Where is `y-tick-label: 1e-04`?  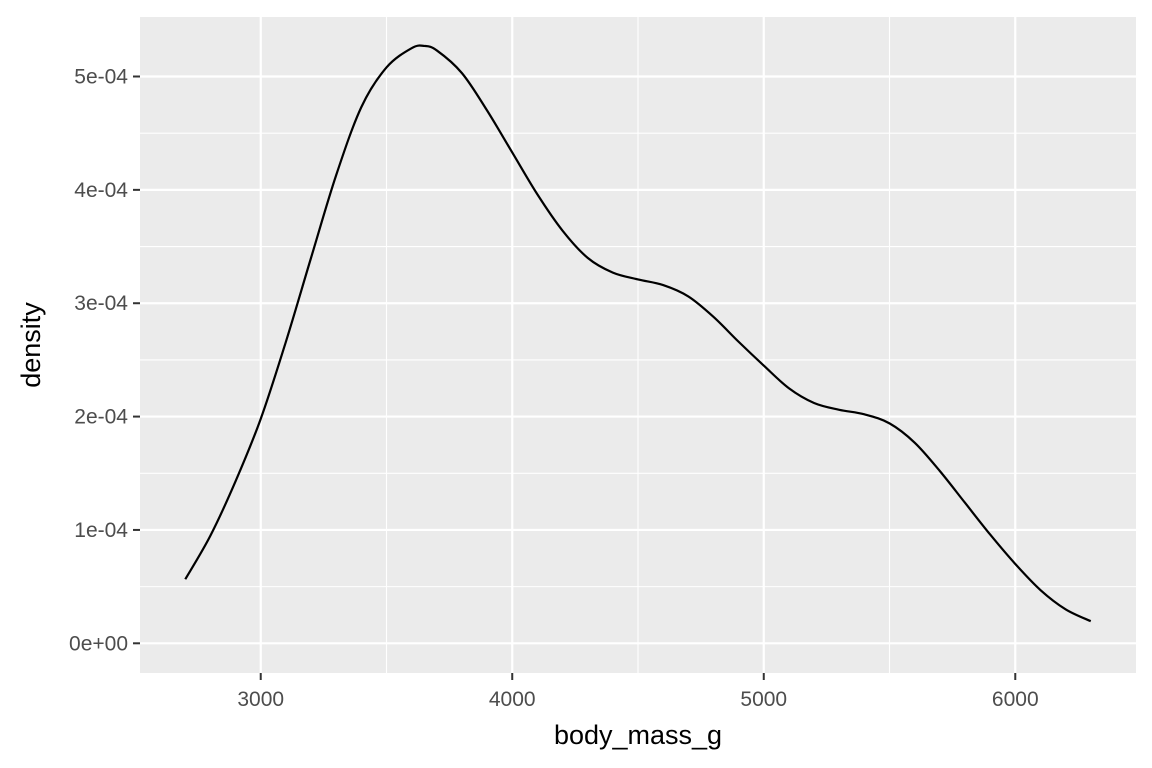 y-tick-label: 1e-04 is located at coordinates (101, 530).